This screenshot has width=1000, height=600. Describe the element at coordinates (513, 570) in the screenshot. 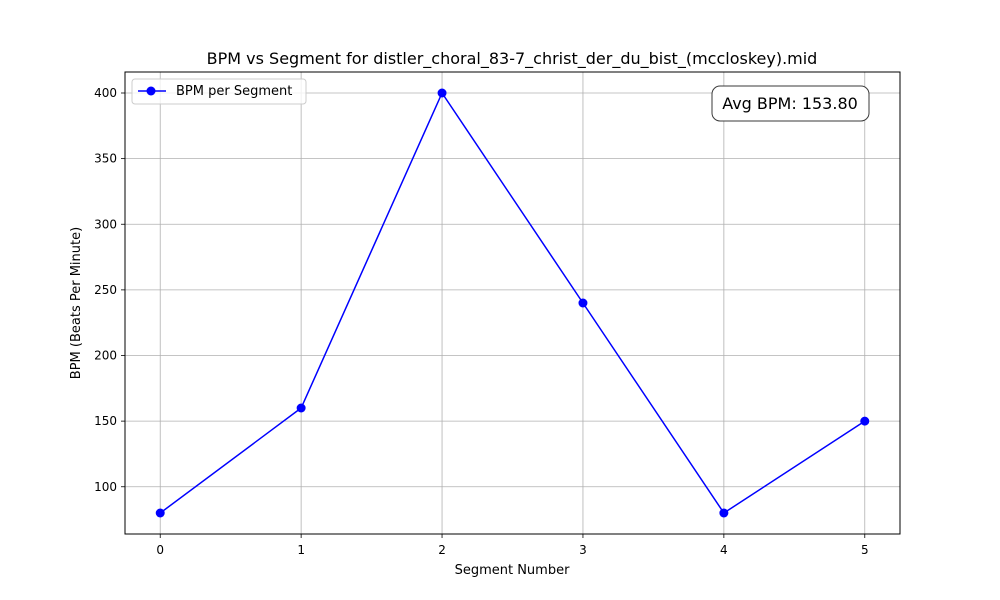

I see `x-axis-label: Segment Number` at that location.